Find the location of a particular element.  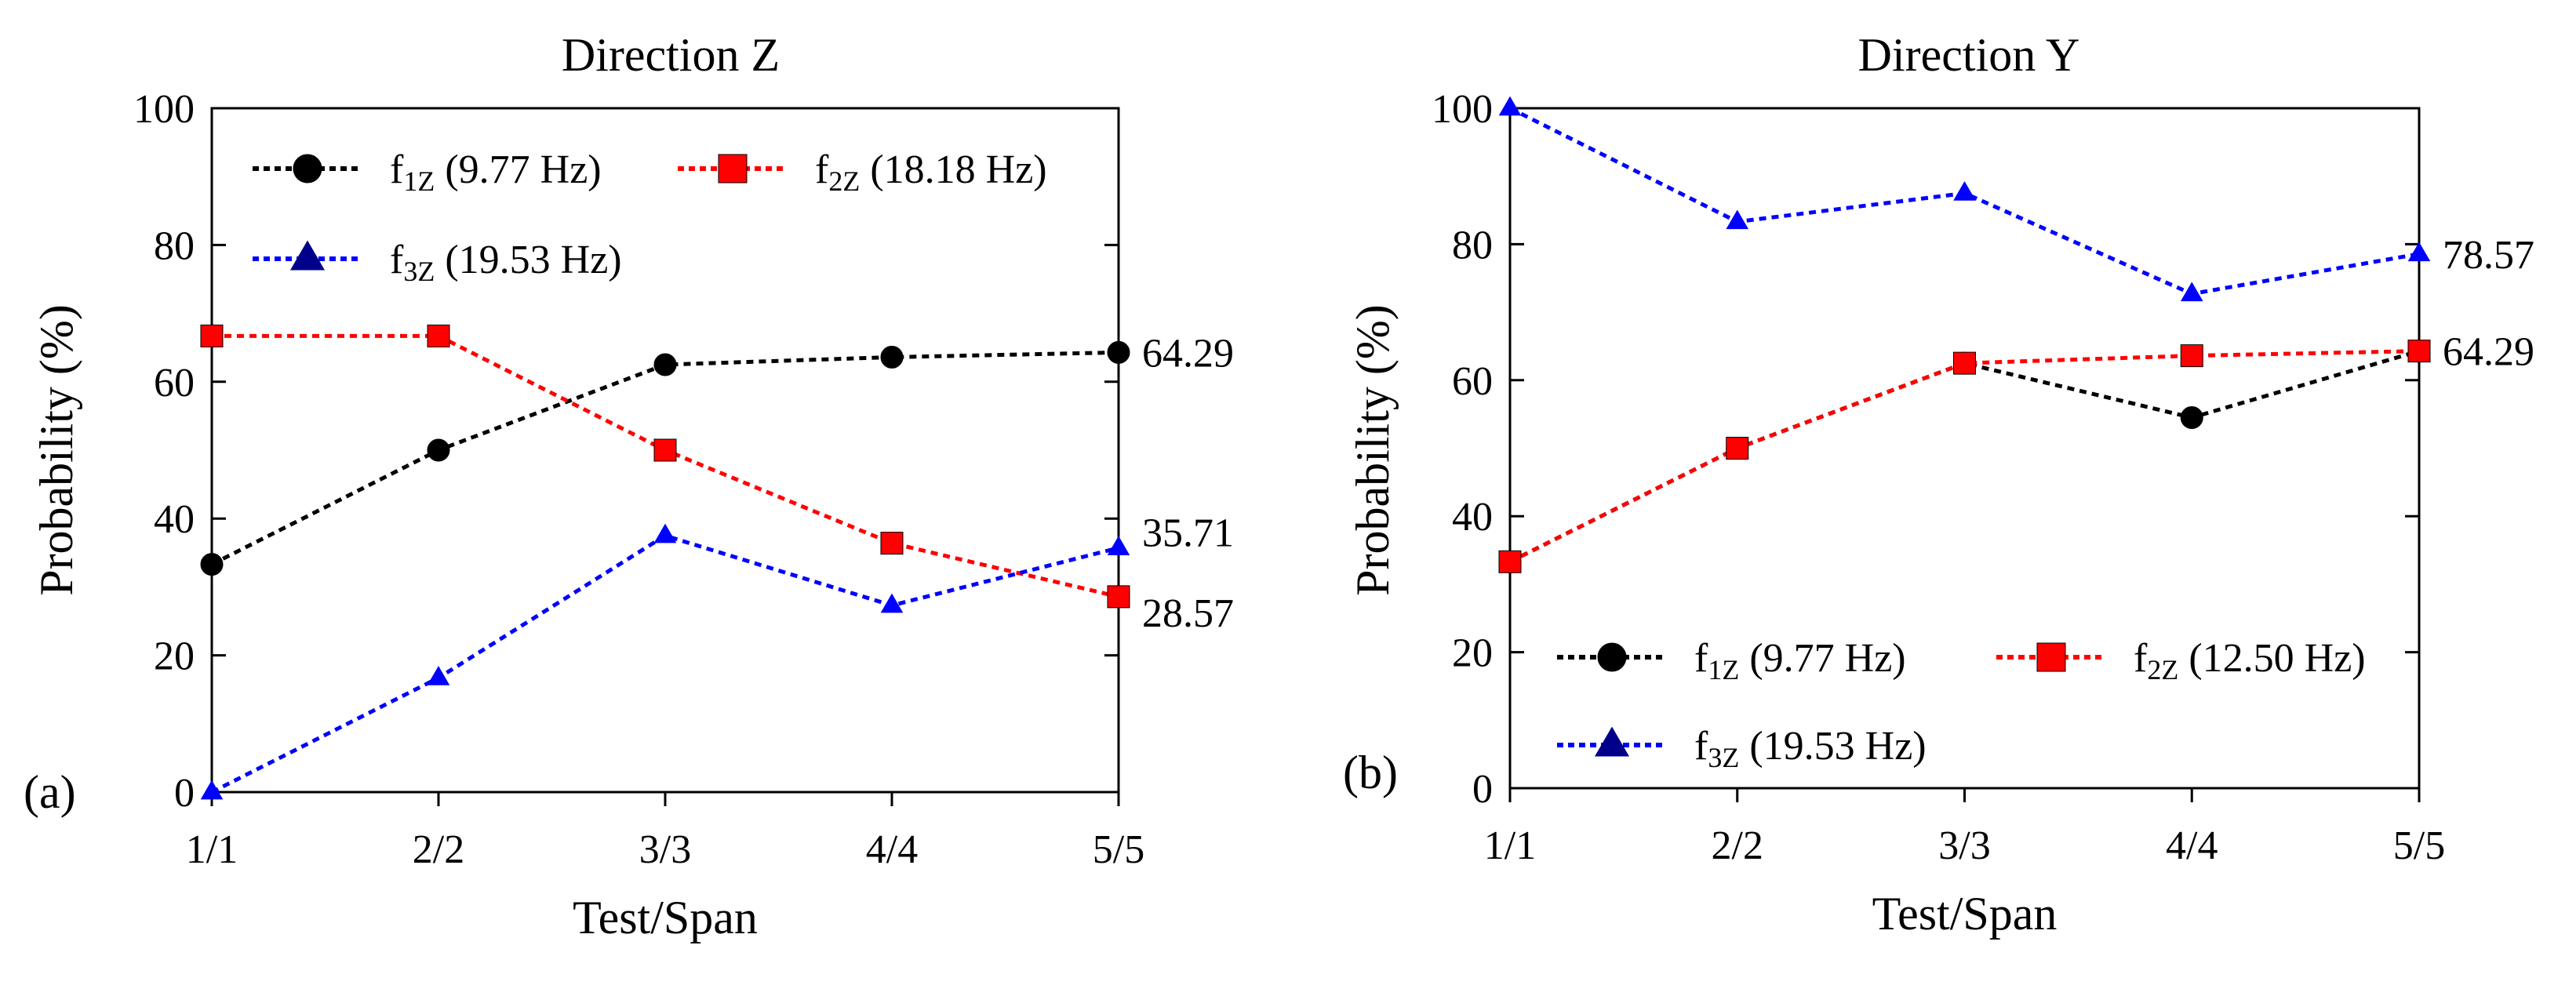

legend-label: f3Z (19.53 Hz) is located at coordinates (506, 262).